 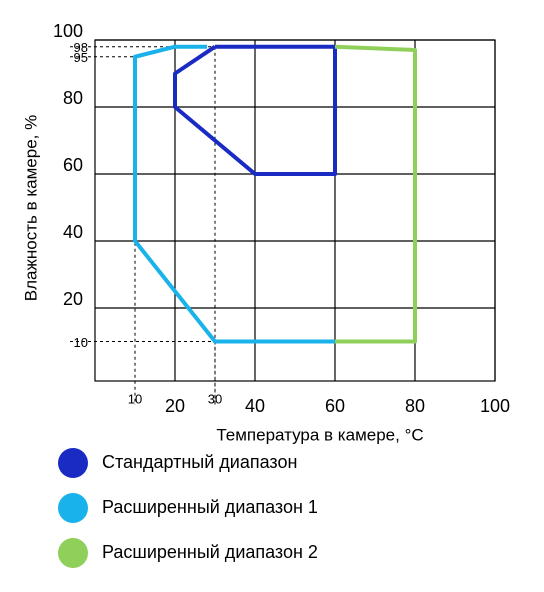 What do you see at coordinates (68, 31) in the screenshot?
I see `y-tick-label: 100` at bounding box center [68, 31].